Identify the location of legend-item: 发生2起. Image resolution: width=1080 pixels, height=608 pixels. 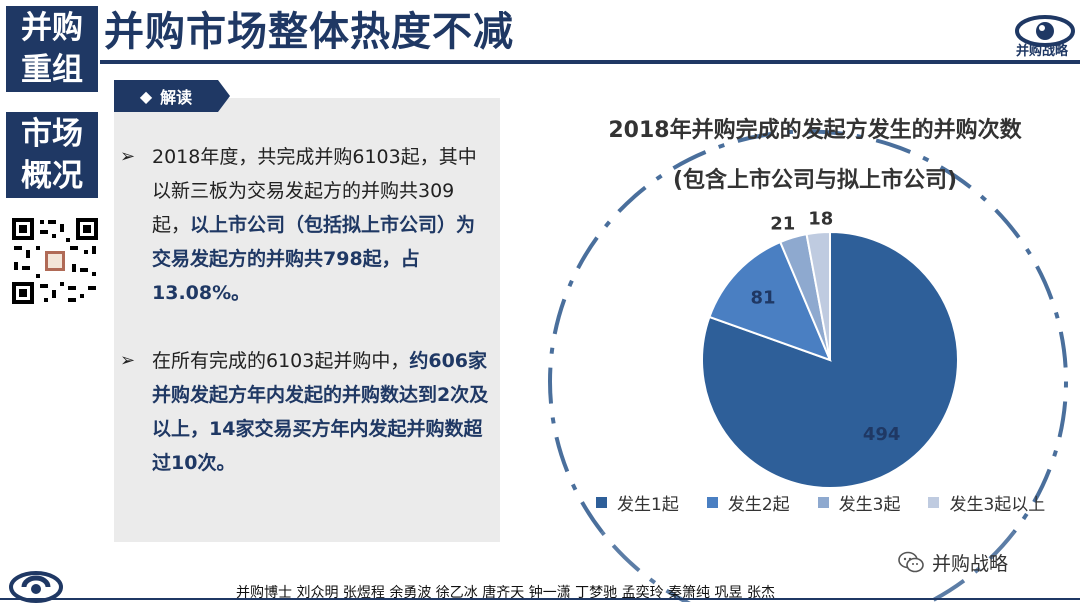
(748, 502).